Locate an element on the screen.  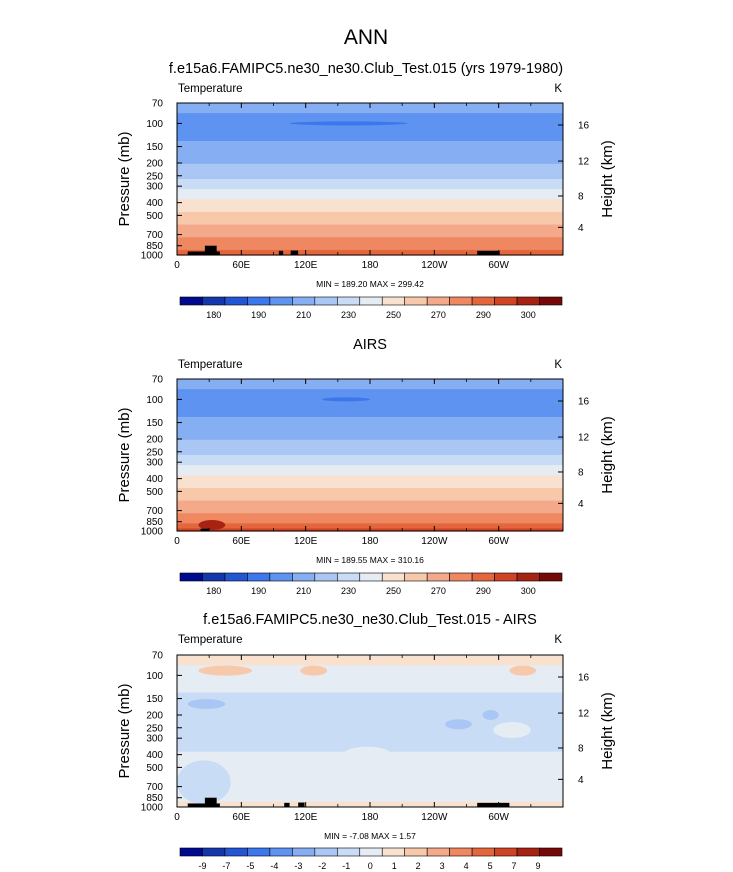
y-axis-label-model: Pressure (mb) is located at coordinates (124, 178).